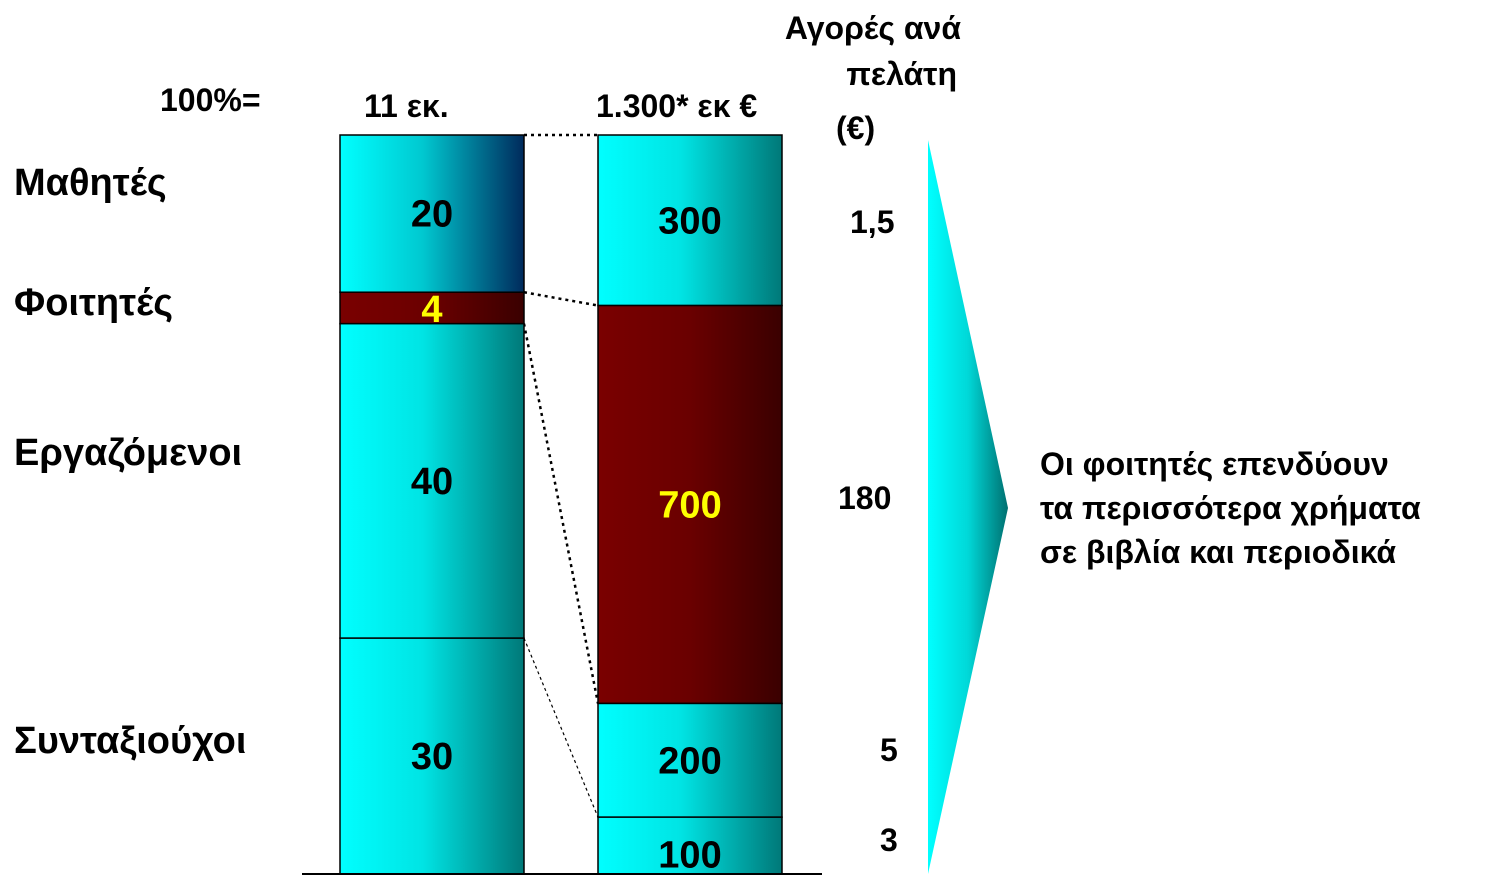  I want to click on spend-bar-students-school, so click(690, 220).